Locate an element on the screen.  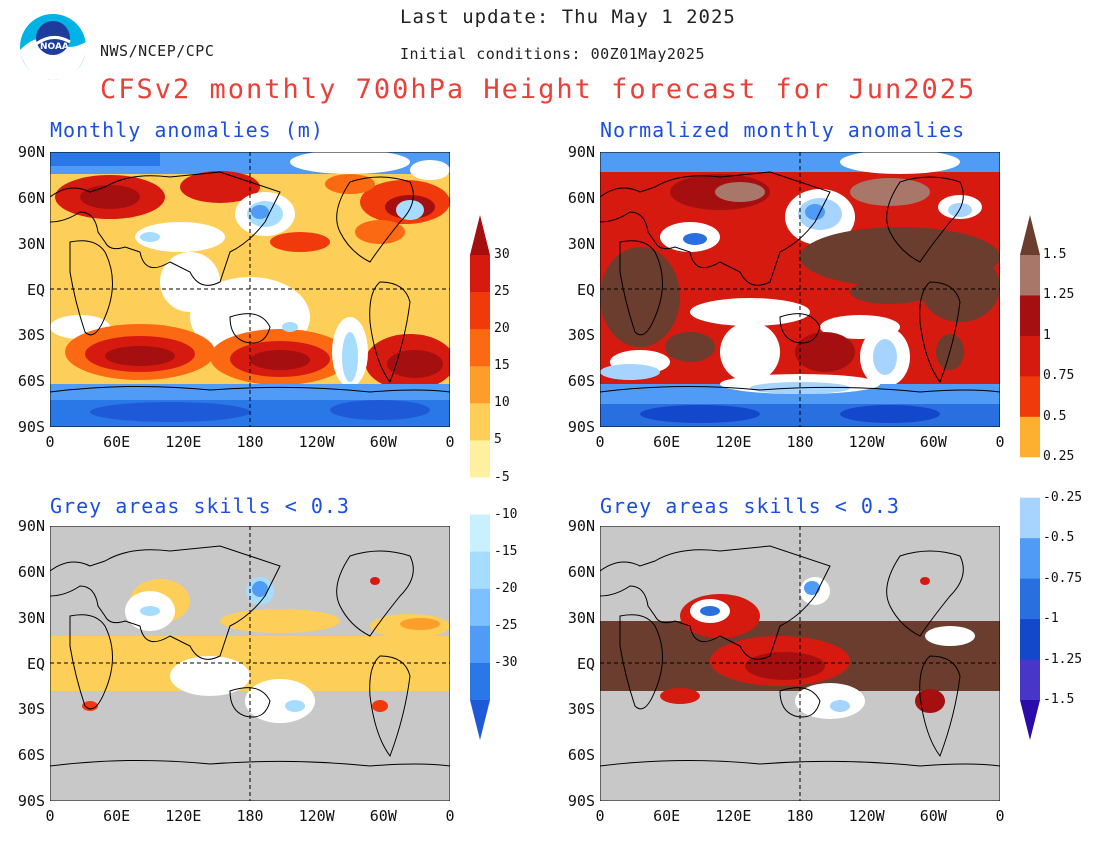
colorbar-label: 0.75 is located at coordinates (1059, 376).